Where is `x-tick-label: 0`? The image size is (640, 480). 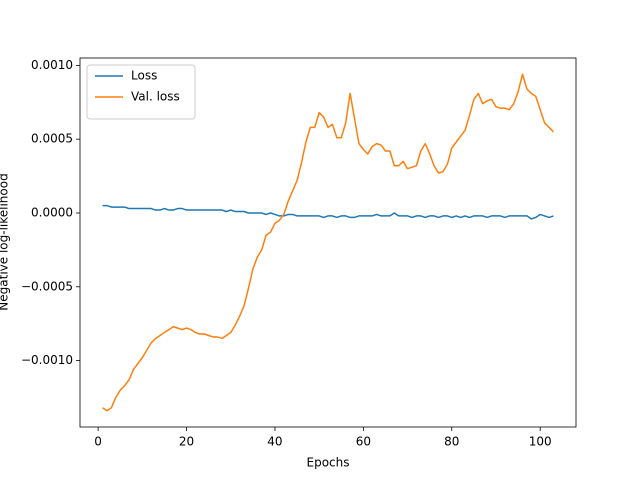 x-tick-label: 0 is located at coordinates (98, 442).